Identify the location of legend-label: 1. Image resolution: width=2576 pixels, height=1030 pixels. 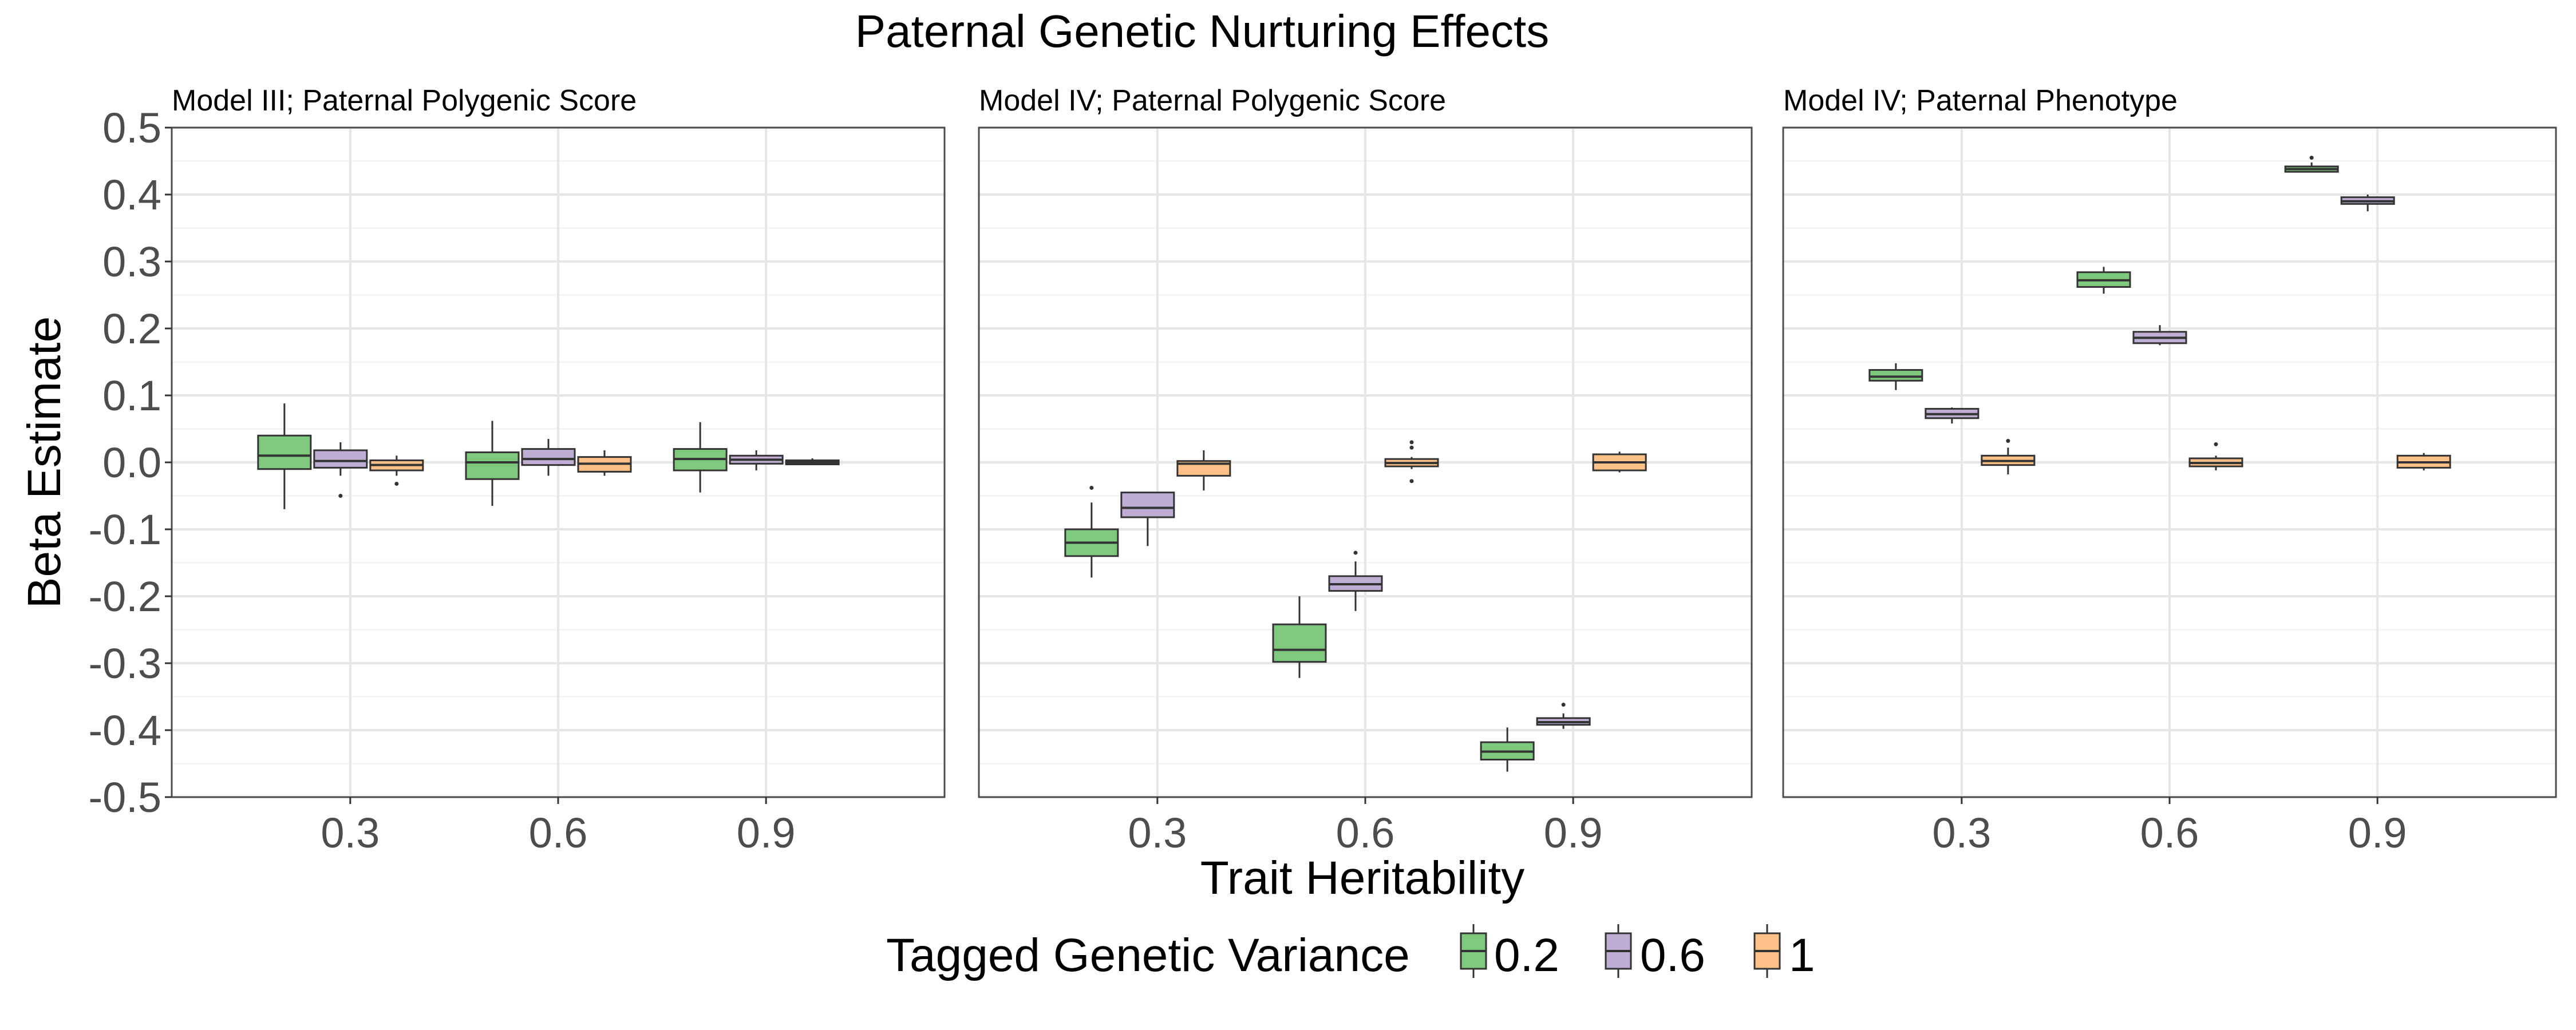
(1802, 955).